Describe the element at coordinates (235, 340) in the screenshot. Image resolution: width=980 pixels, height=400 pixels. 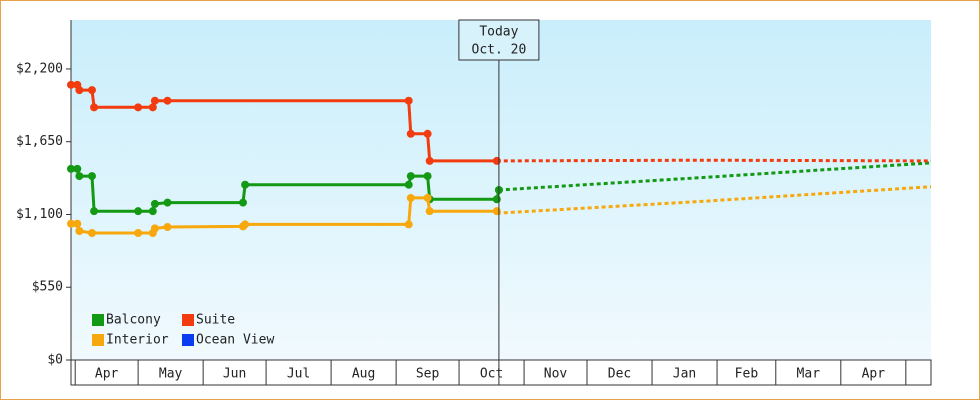
I see `legend-label: Ocean View` at that location.